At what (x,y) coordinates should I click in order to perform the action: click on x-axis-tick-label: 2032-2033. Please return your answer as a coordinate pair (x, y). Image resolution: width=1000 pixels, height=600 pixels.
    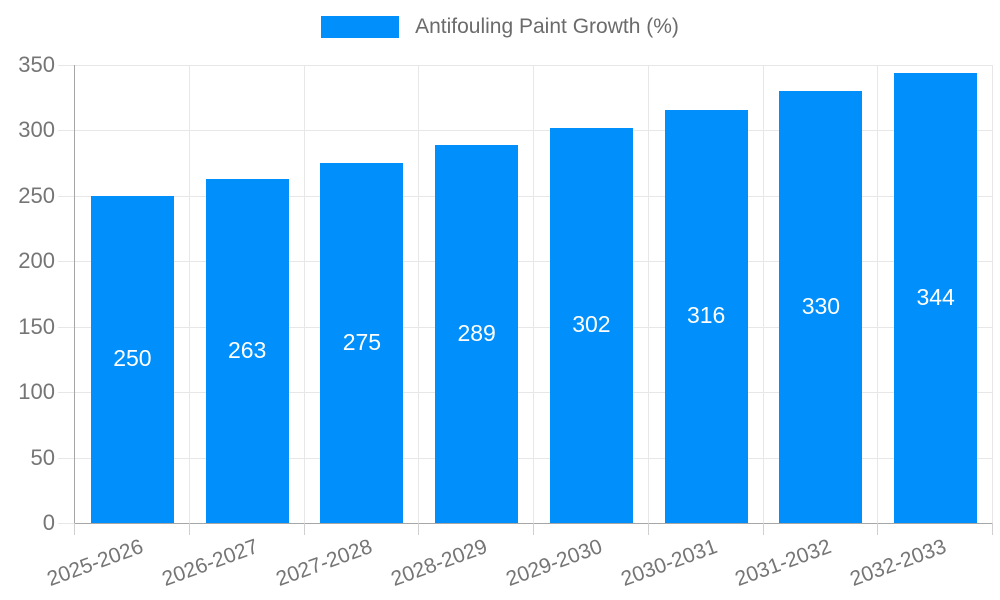
    Looking at the image, I should click on (898, 563).